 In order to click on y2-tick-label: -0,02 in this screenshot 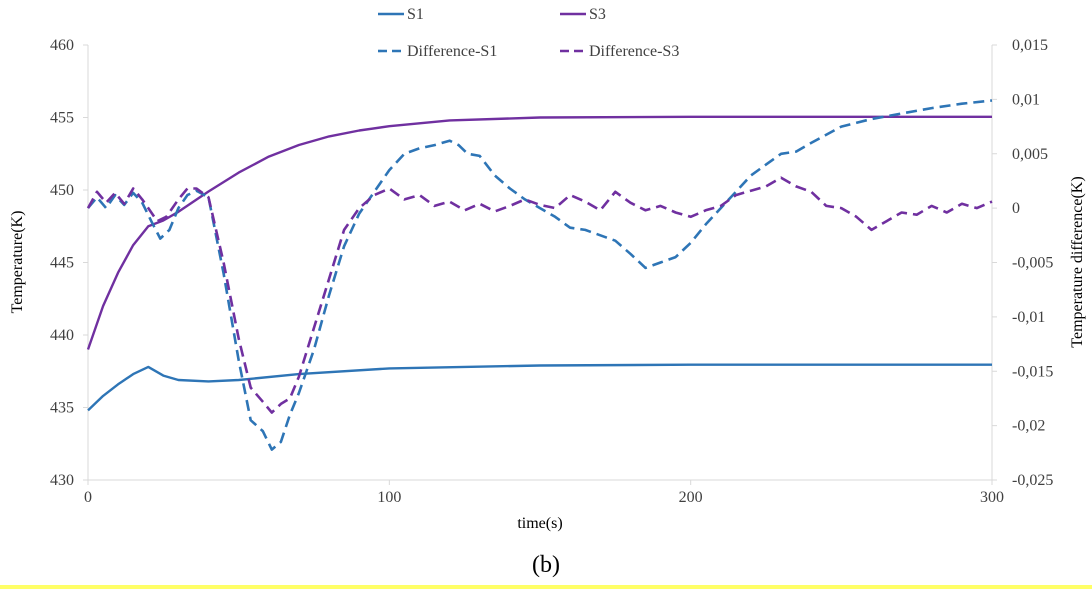, I will do `click(1028, 426)`.